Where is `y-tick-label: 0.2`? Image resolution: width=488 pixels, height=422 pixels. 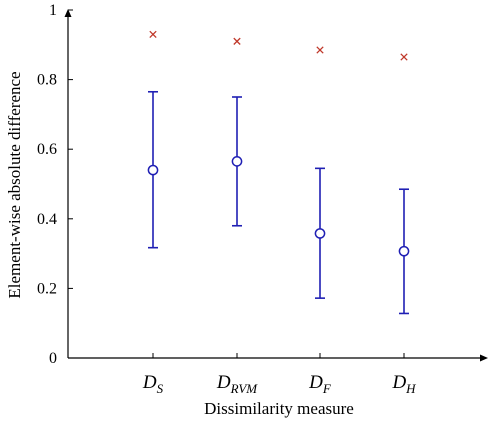 y-tick-label: 0.2 is located at coordinates (47, 288).